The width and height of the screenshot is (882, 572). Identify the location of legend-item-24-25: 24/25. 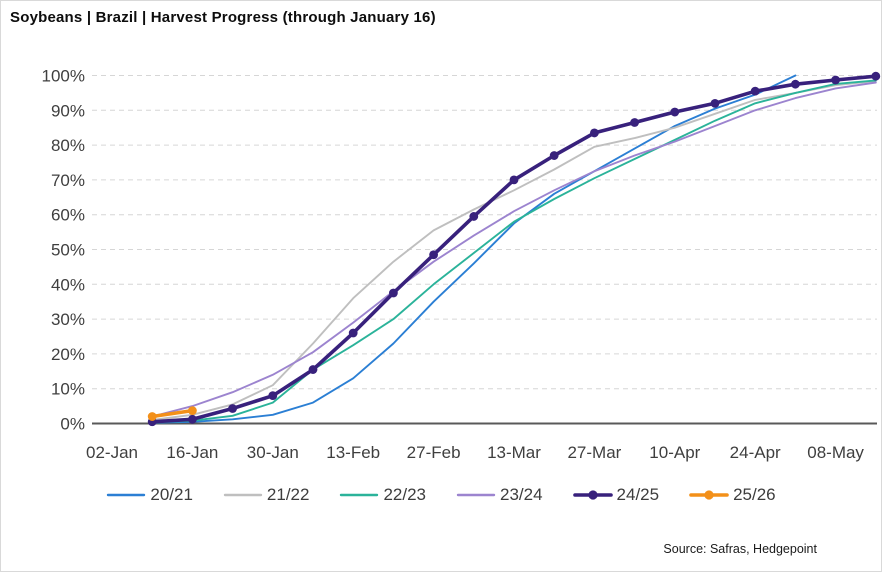
(616, 495).